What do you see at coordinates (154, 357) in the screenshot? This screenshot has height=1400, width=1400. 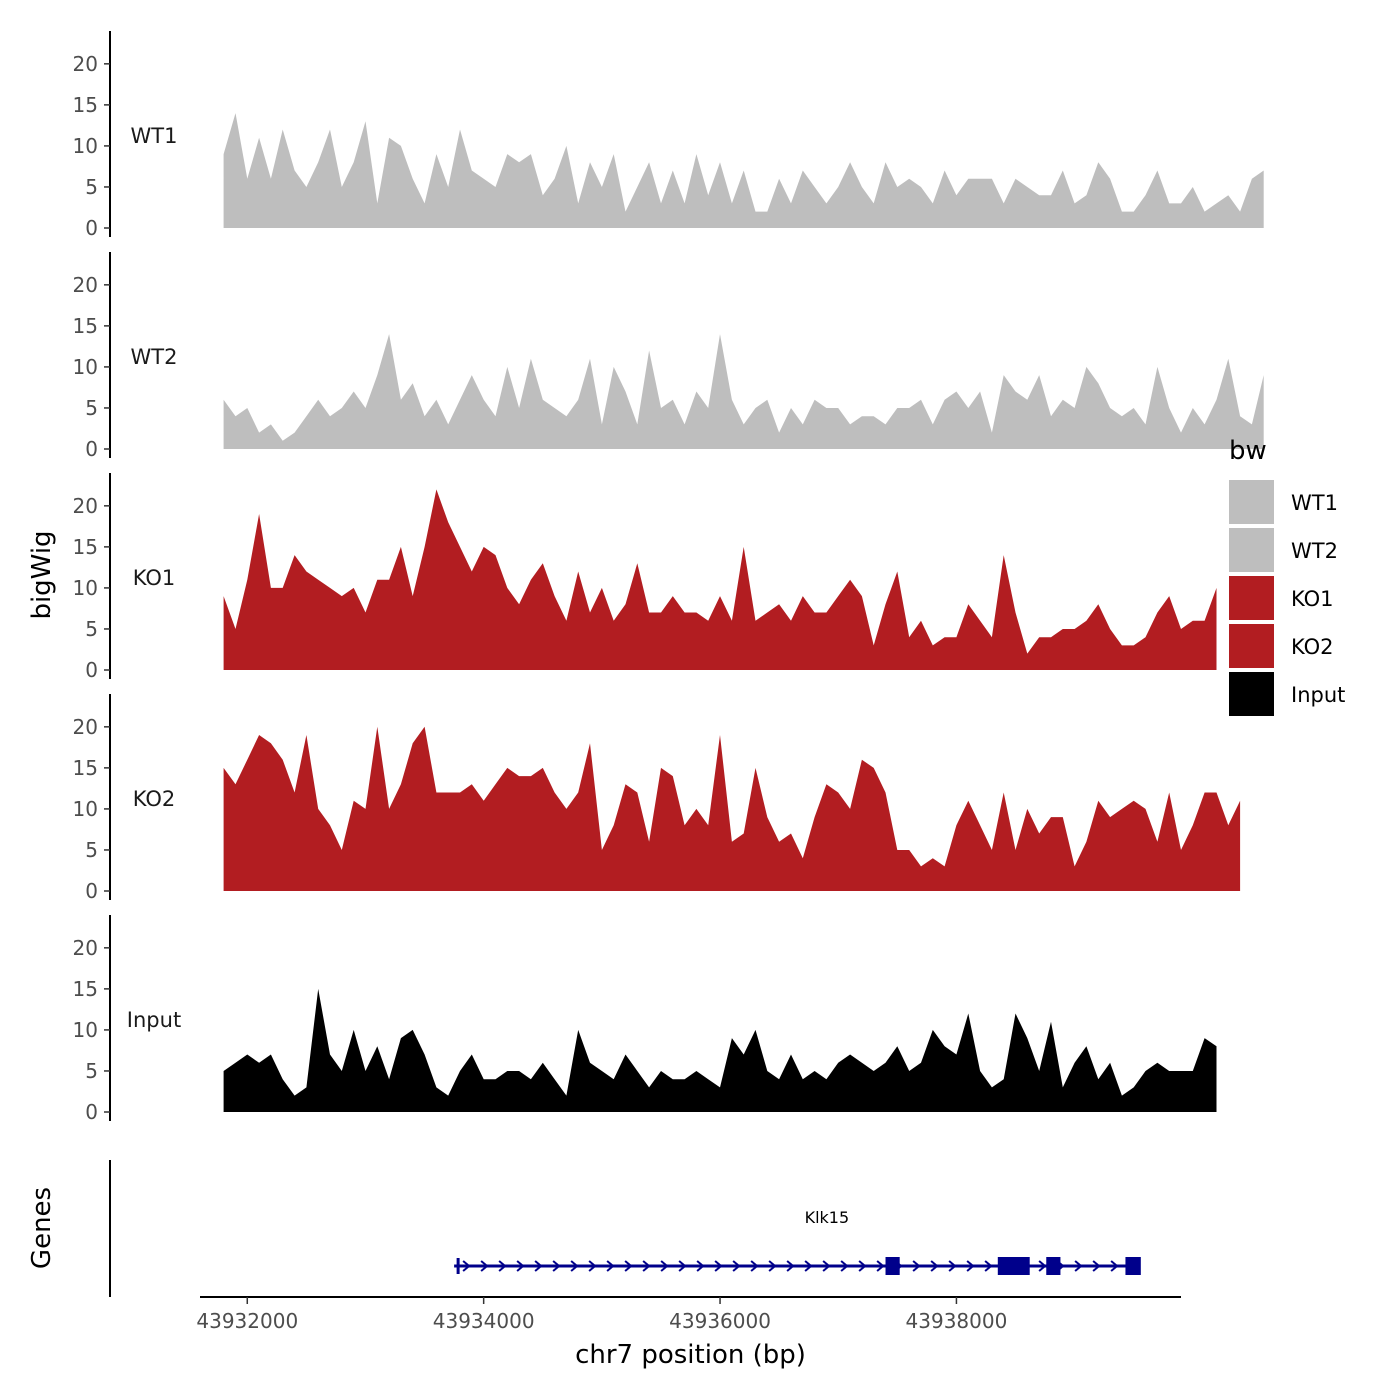 I see `track-label-wt2: WT2` at bounding box center [154, 357].